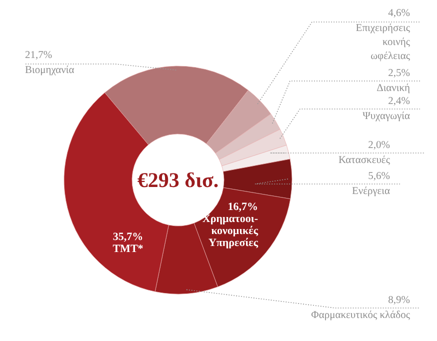  What do you see at coordinates (128, 237) in the screenshot?
I see `data-label: 35,7%` at bounding box center [128, 237].